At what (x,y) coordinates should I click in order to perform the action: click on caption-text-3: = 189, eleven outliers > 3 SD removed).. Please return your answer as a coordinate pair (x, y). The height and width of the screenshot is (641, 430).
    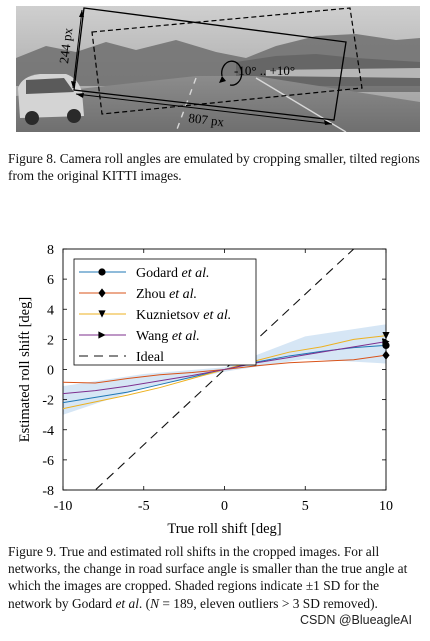
    Looking at the image, I should click on (268, 603).